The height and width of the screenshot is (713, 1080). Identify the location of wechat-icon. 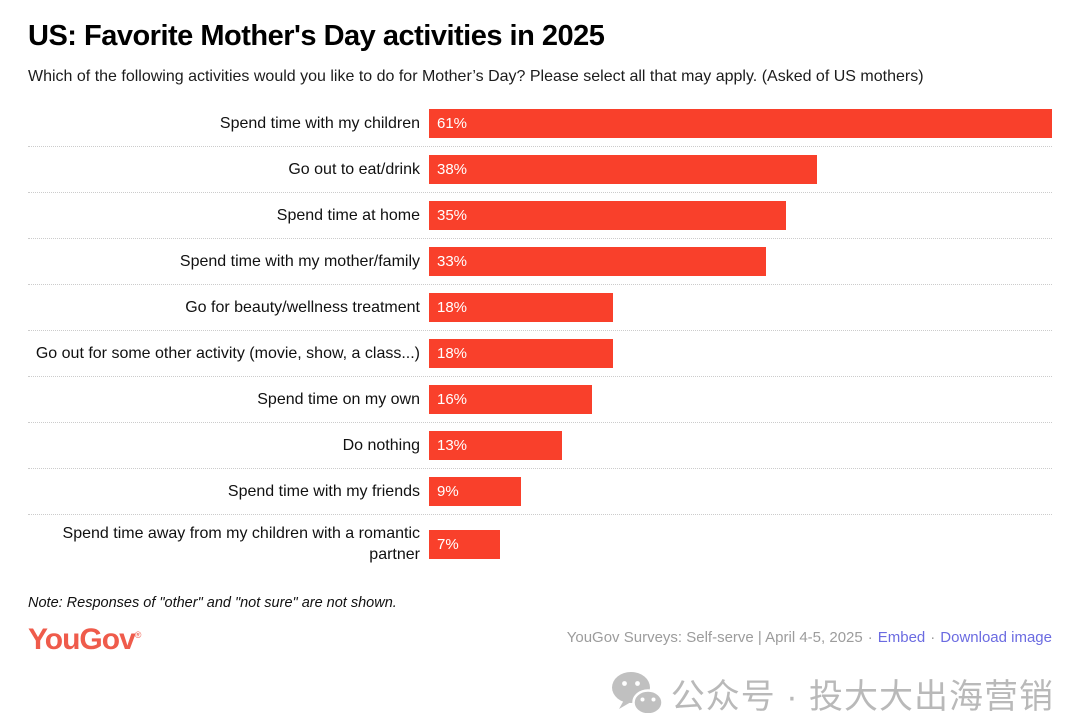
(637, 692).